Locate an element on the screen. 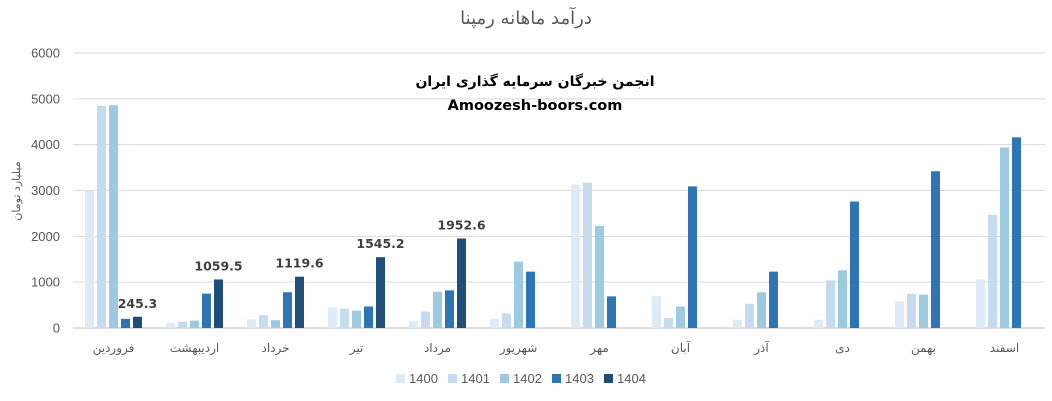 Image resolution: width=1052 pixels, height=401 pixels. legend-label: 1402 is located at coordinates (527, 378).